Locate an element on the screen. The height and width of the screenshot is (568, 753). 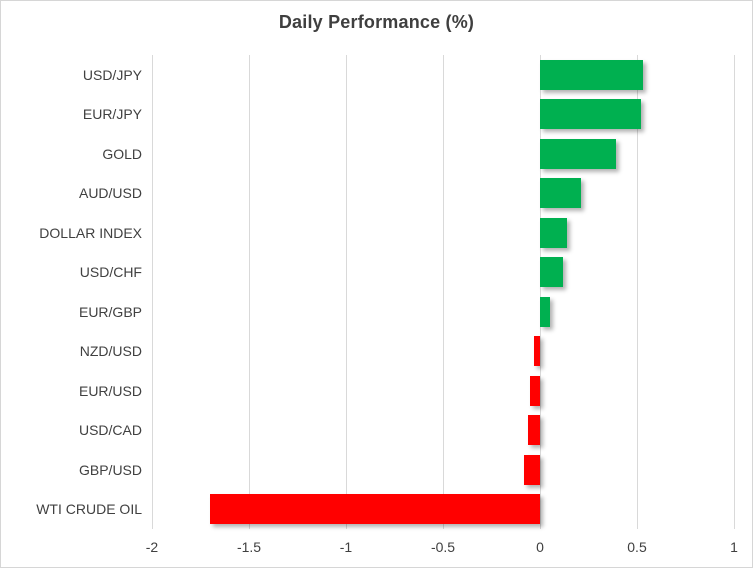
bar-wti-crude-oil is located at coordinates (375, 509).